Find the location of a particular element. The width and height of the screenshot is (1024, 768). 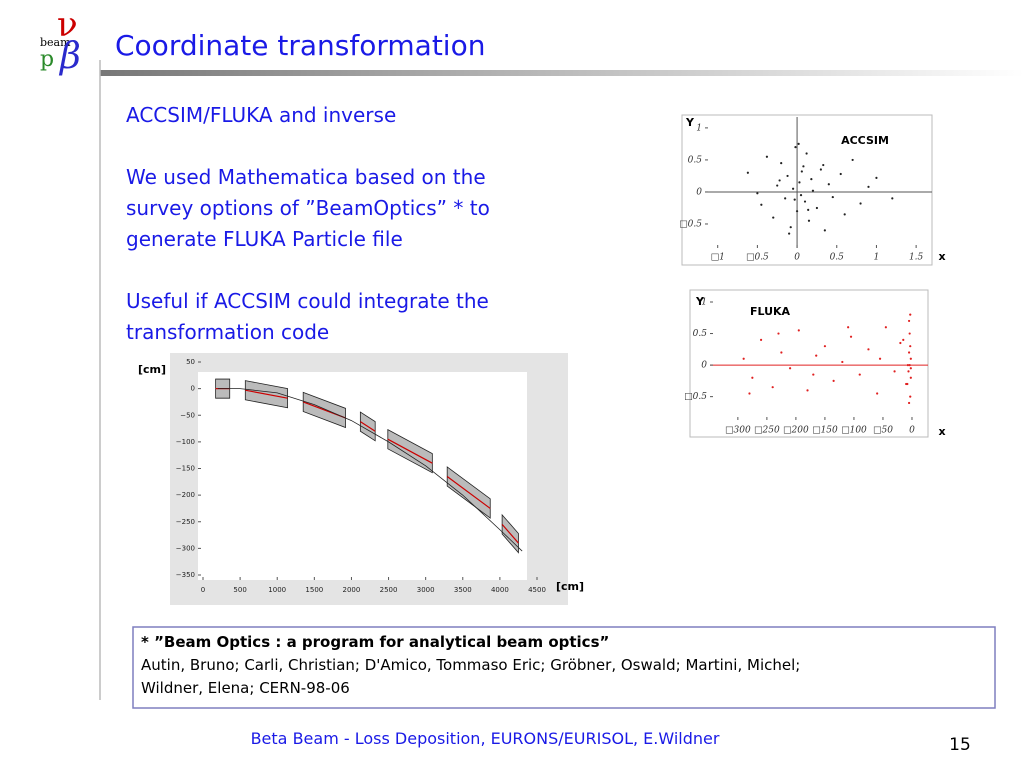

y-tick-label: −200 is located at coordinates (185, 495).